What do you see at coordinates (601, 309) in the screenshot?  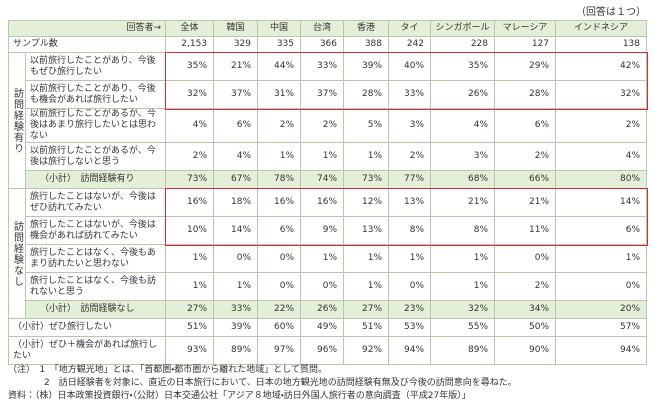 I see `cell: 20%` at bounding box center [601, 309].